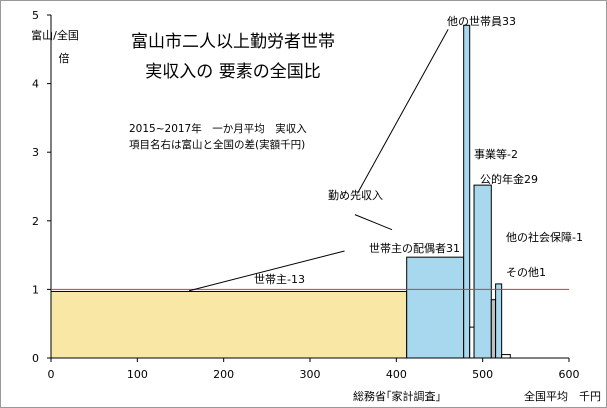 The width and height of the screenshot is (607, 408). What do you see at coordinates (35, 15) in the screenshot?
I see `y-tick-label: 5` at bounding box center [35, 15].